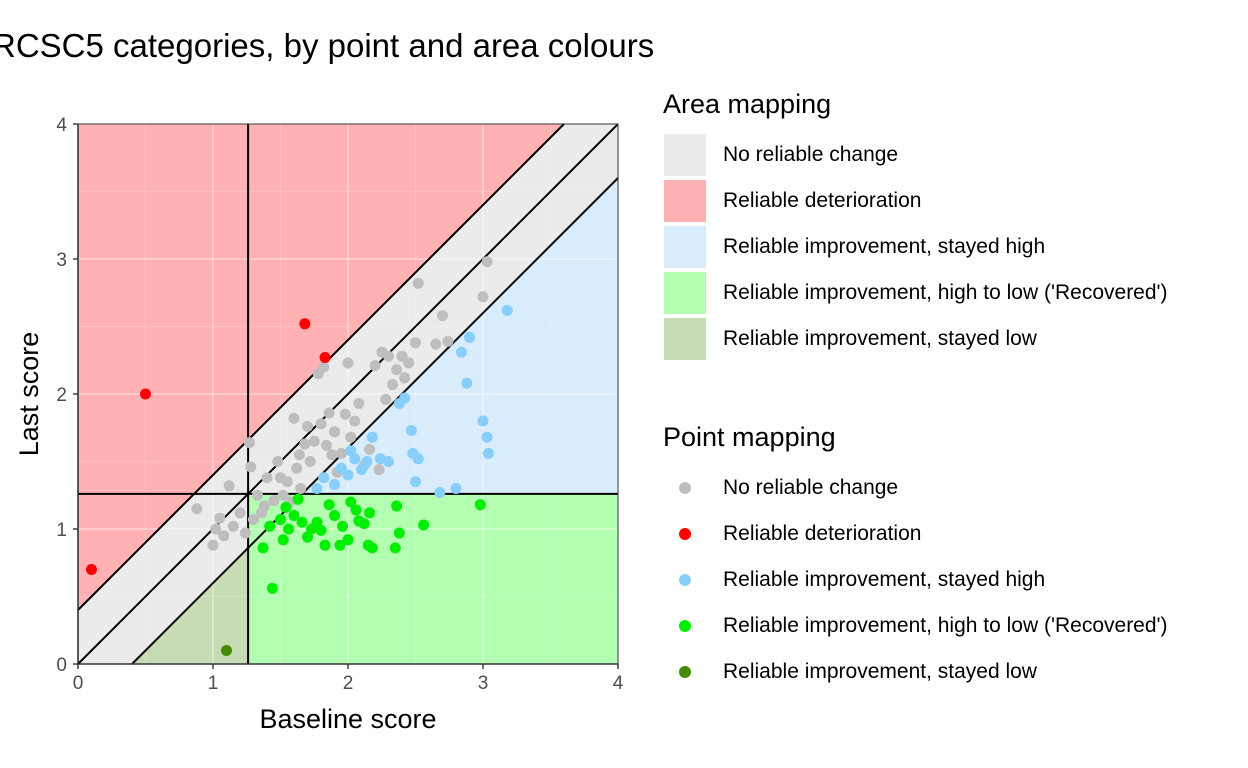 Image resolution: width=1248 pixels, height=768 pixels. What do you see at coordinates (61, 395) in the screenshot?
I see `y-tick-label: 2` at bounding box center [61, 395].